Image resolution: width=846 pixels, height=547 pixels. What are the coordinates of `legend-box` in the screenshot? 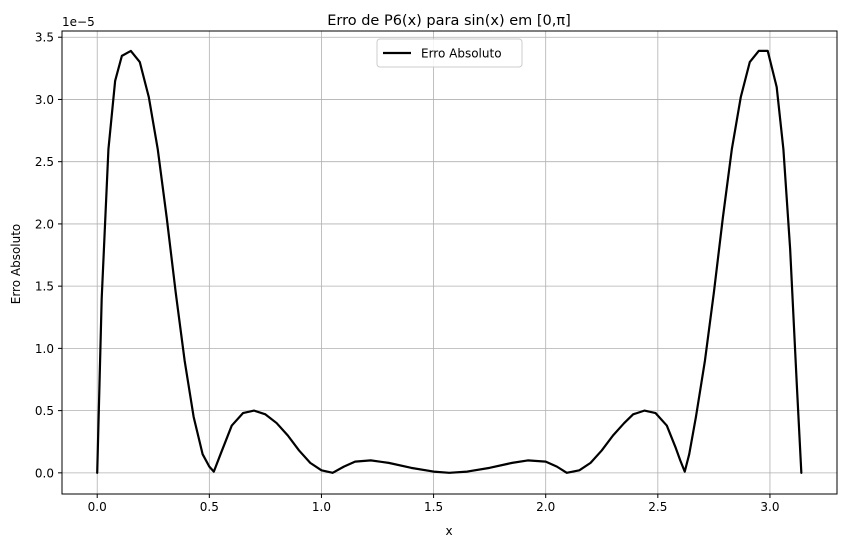 It's located at (449, 53).